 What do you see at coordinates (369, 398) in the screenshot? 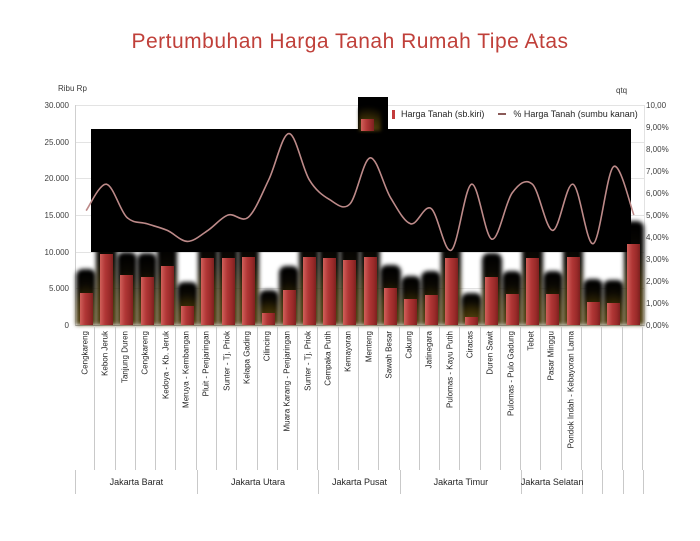
I see `category-cell: Menteng` at bounding box center [369, 398].